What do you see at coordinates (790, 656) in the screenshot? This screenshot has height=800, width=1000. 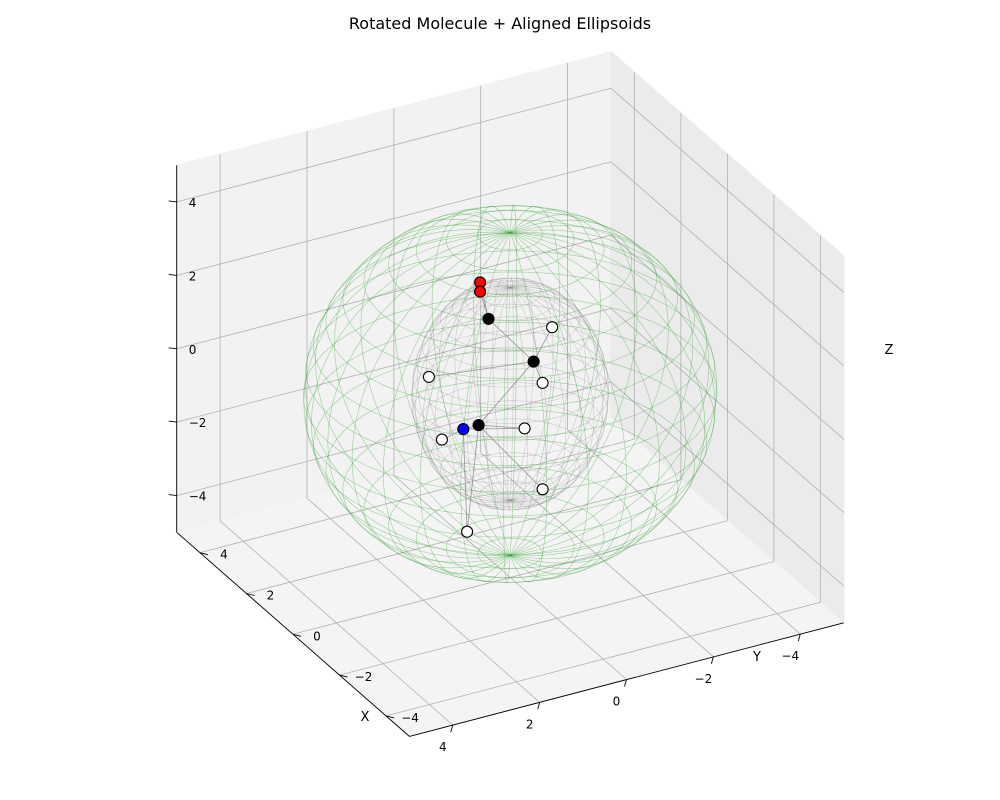 I see `x-tick-label: −4` at bounding box center [790, 656].